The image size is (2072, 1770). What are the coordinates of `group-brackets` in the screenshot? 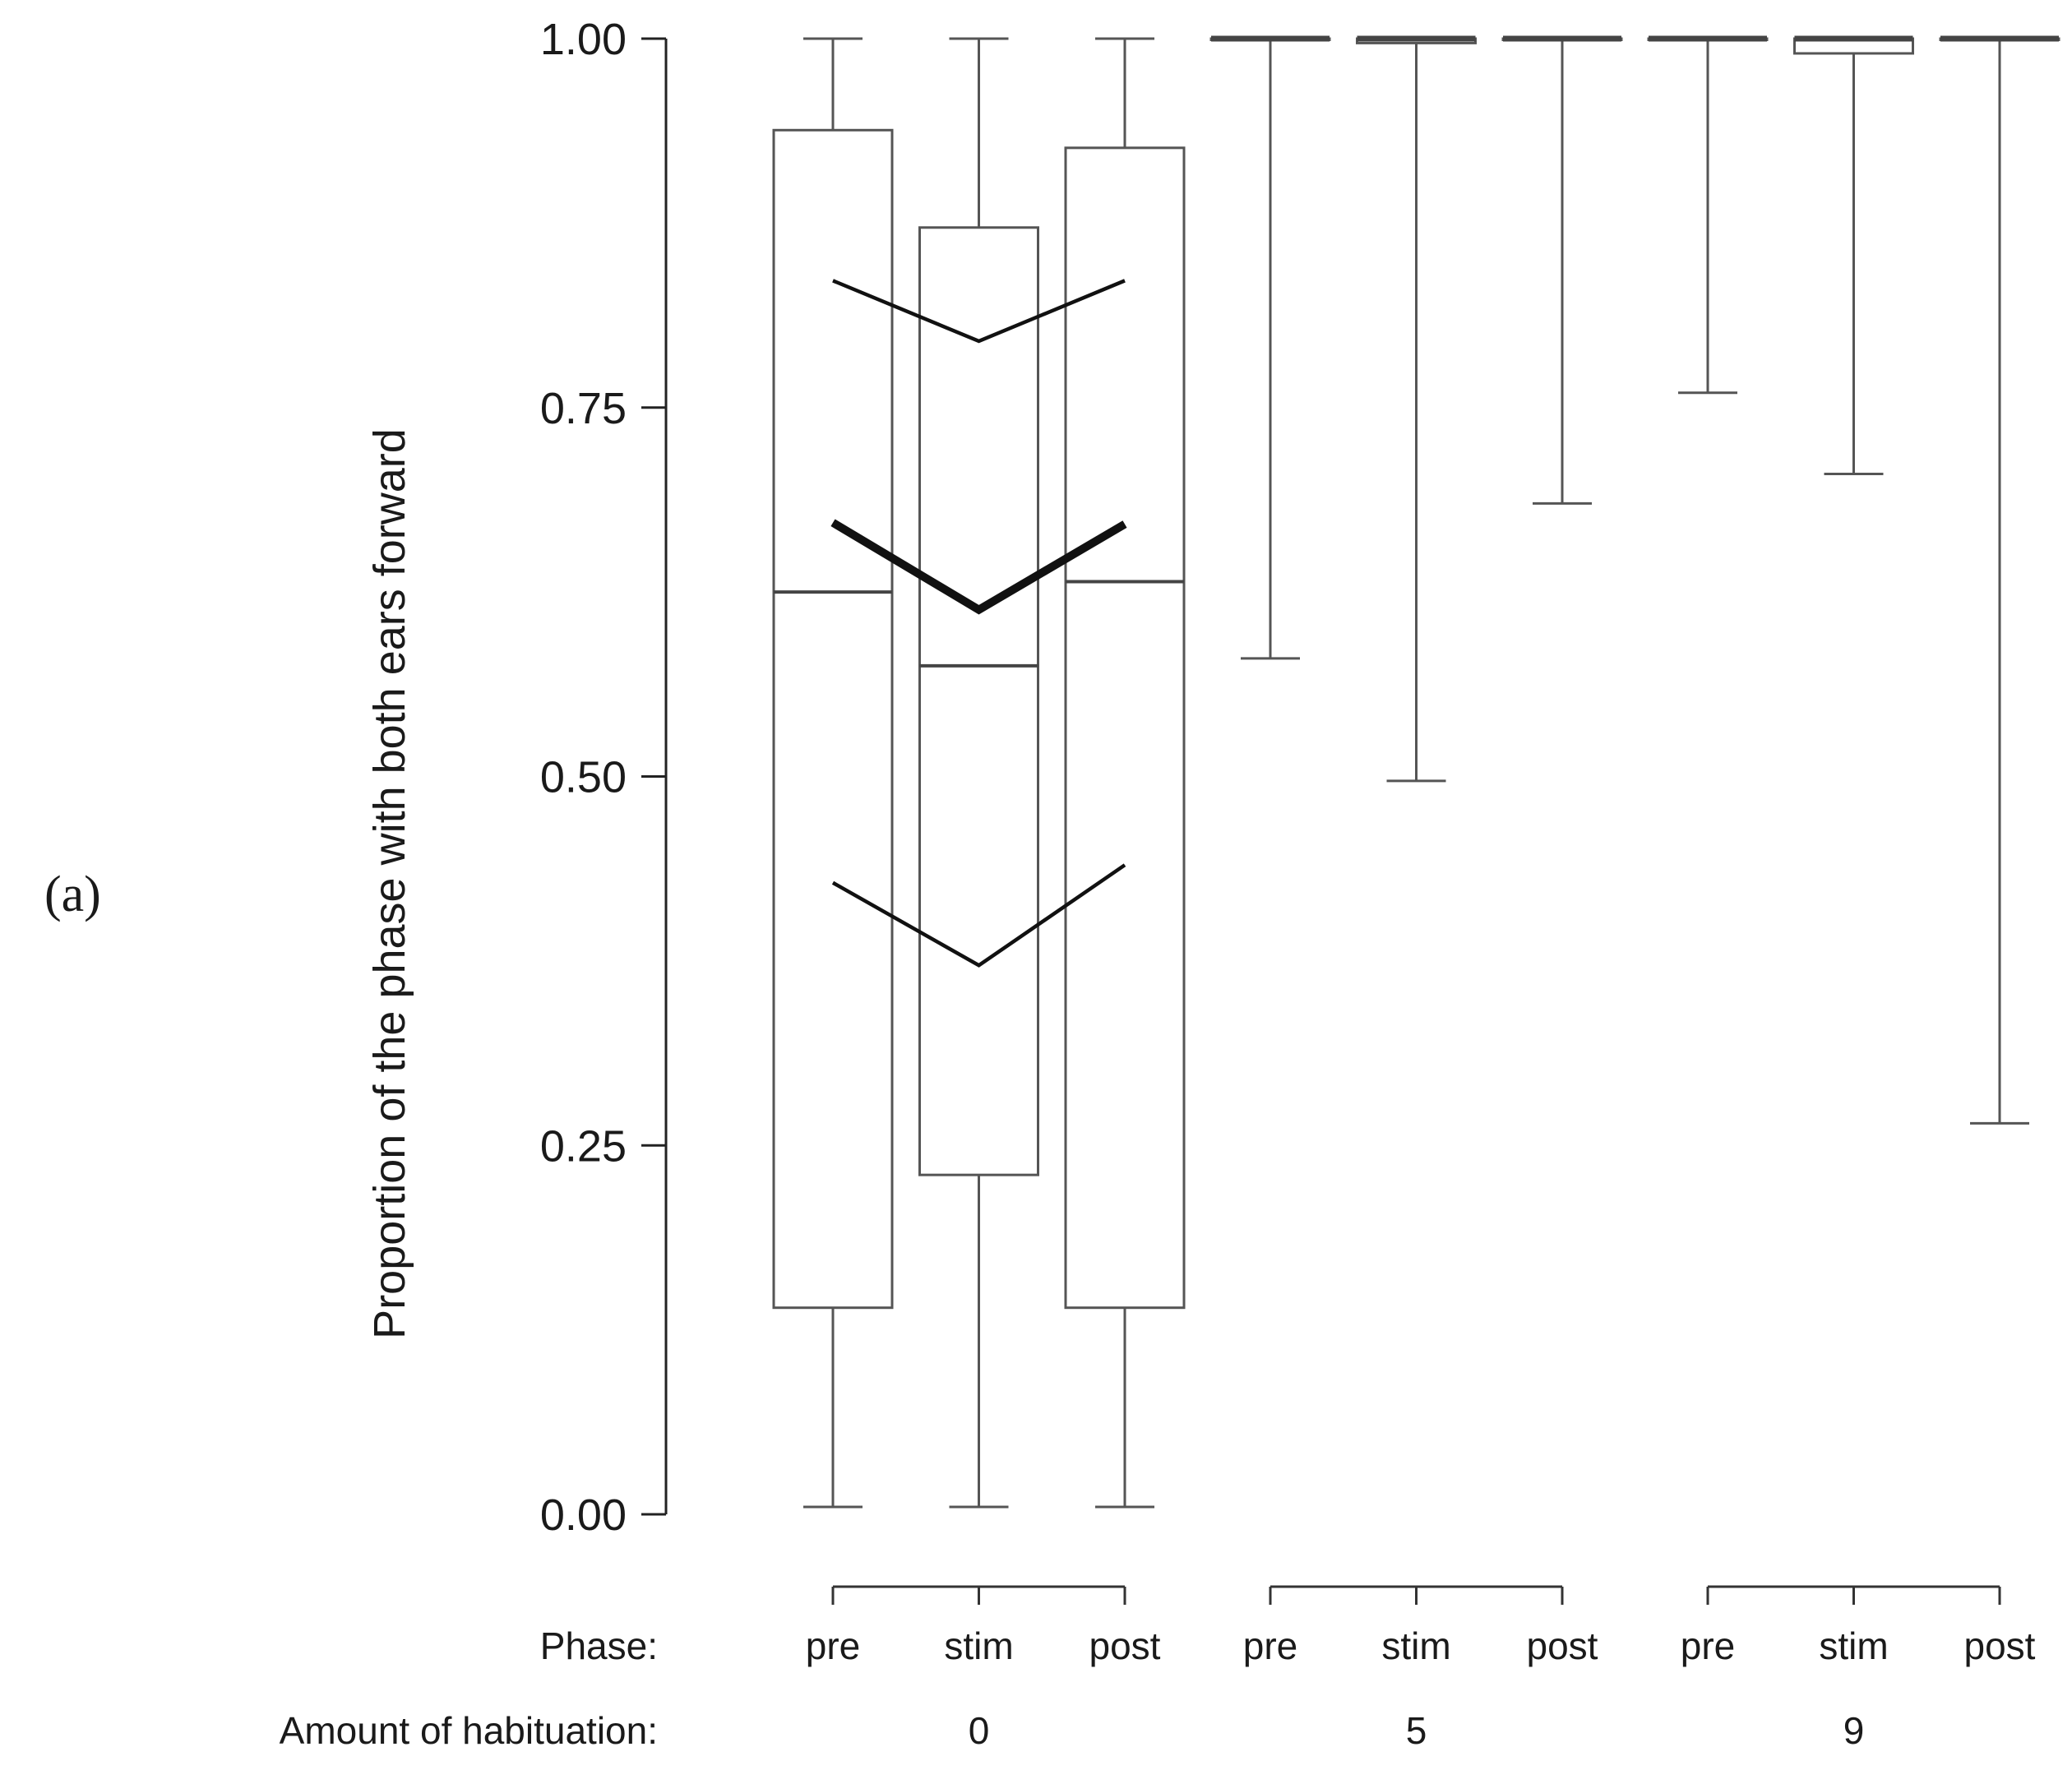 It's located at (1416, 1595).